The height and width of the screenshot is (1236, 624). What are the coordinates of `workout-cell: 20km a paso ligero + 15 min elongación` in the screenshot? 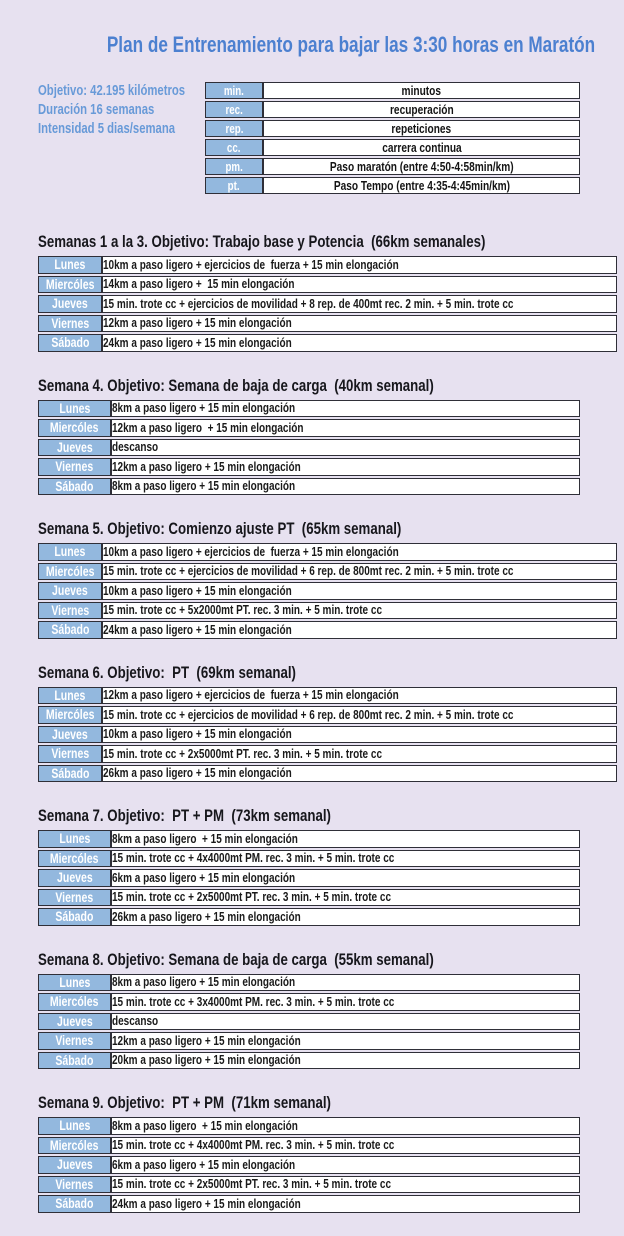 It's located at (345, 1060).